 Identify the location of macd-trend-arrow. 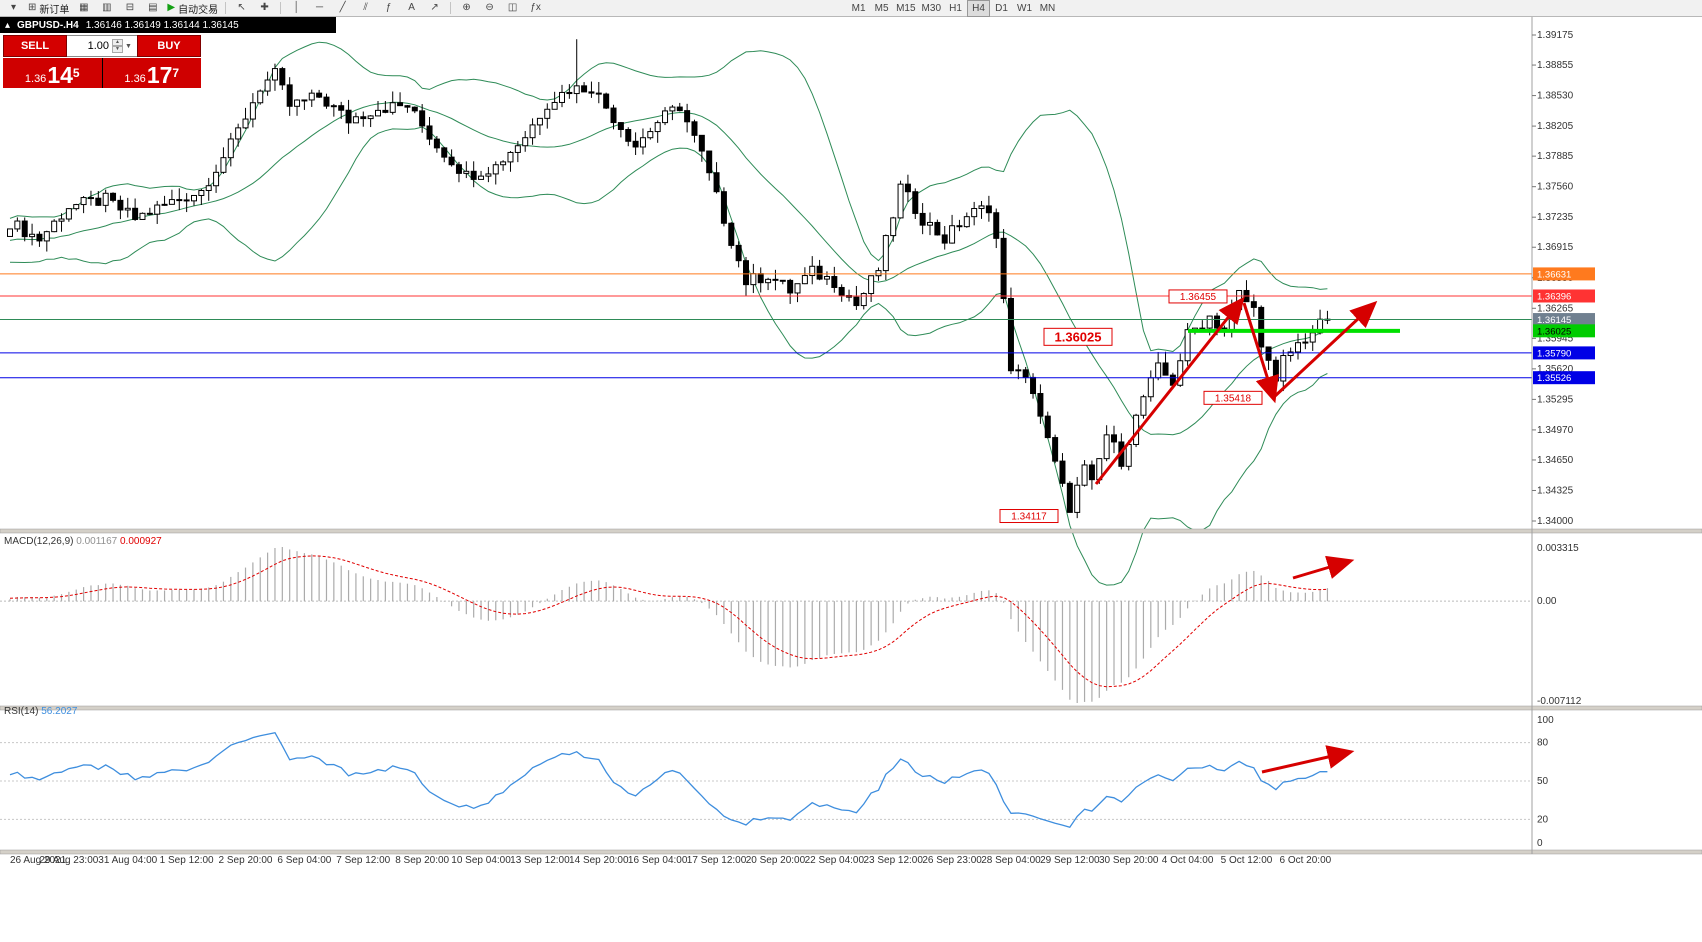
(1323, 567).